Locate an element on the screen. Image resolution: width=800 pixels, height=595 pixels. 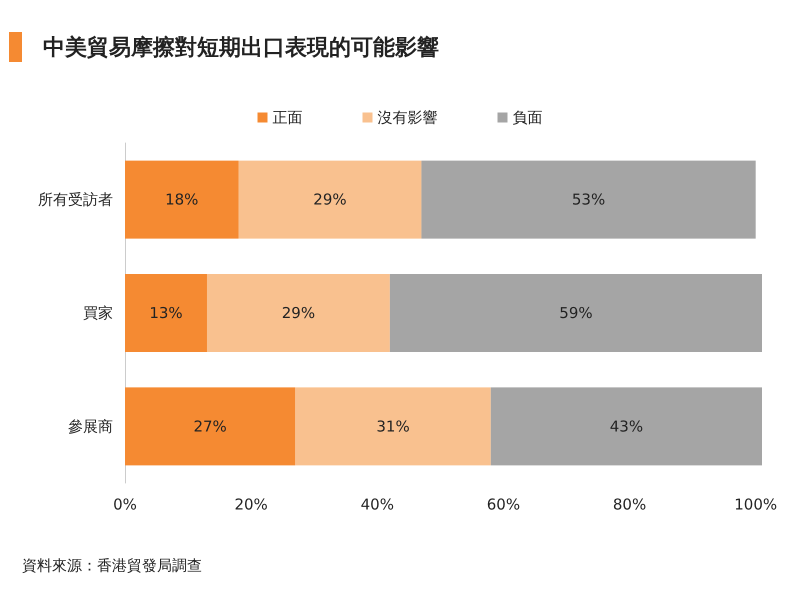
data-label: 18% is located at coordinates (181, 199).